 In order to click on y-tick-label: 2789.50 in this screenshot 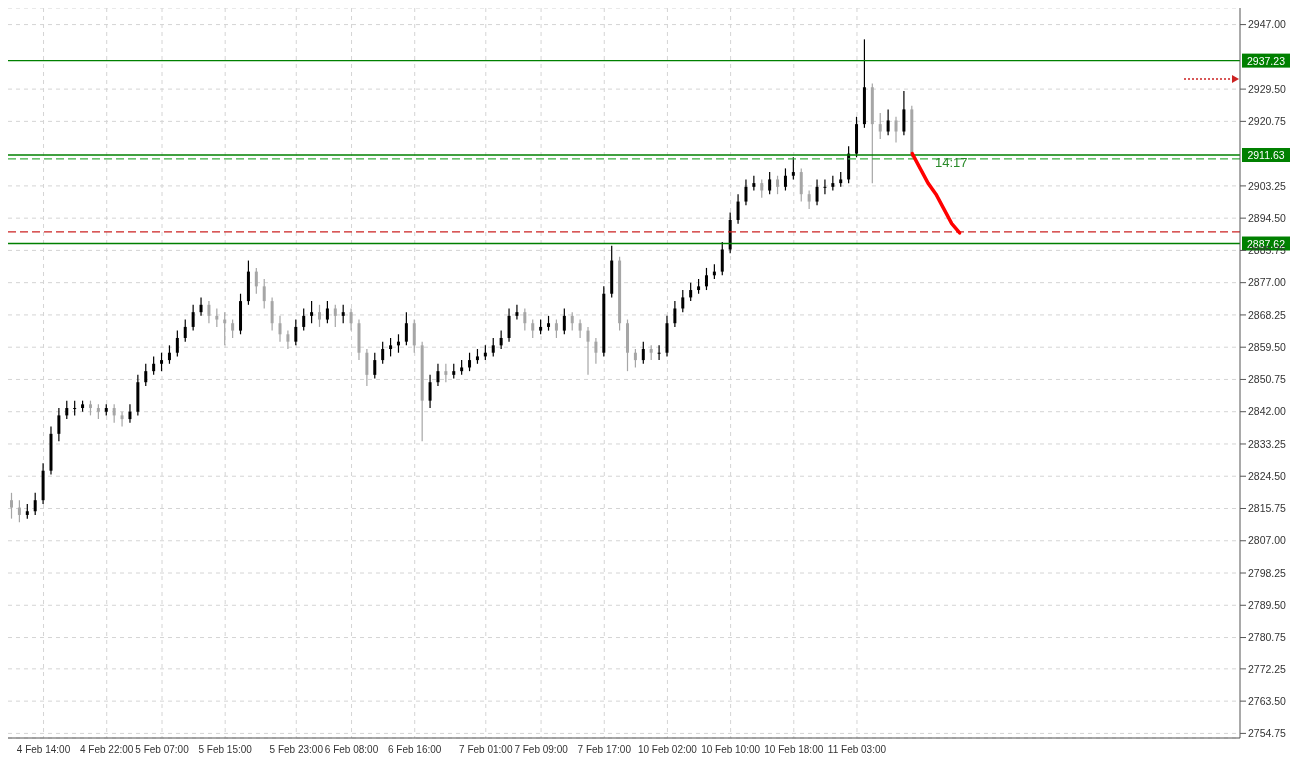, I will do `click(1267, 605)`.